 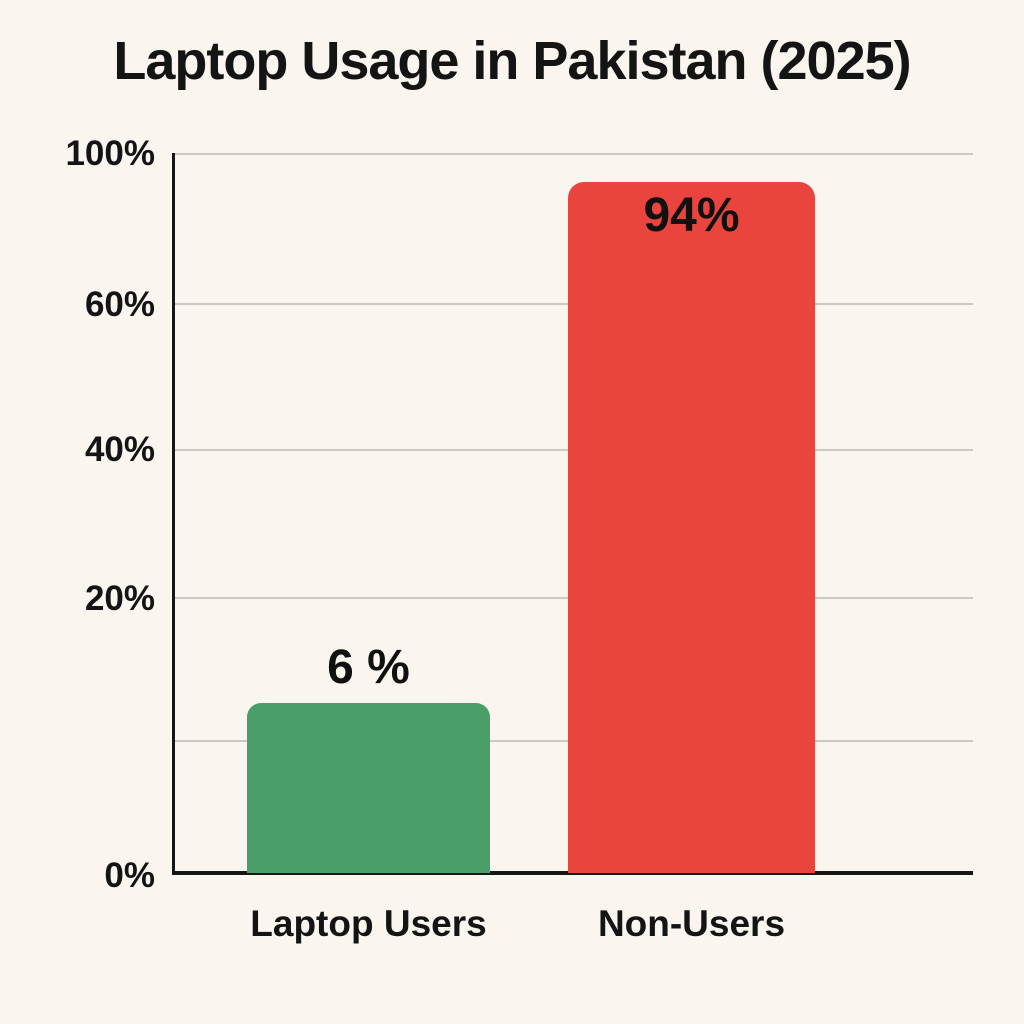 What do you see at coordinates (119, 449) in the screenshot?
I see `y-tick-40: 40%` at bounding box center [119, 449].